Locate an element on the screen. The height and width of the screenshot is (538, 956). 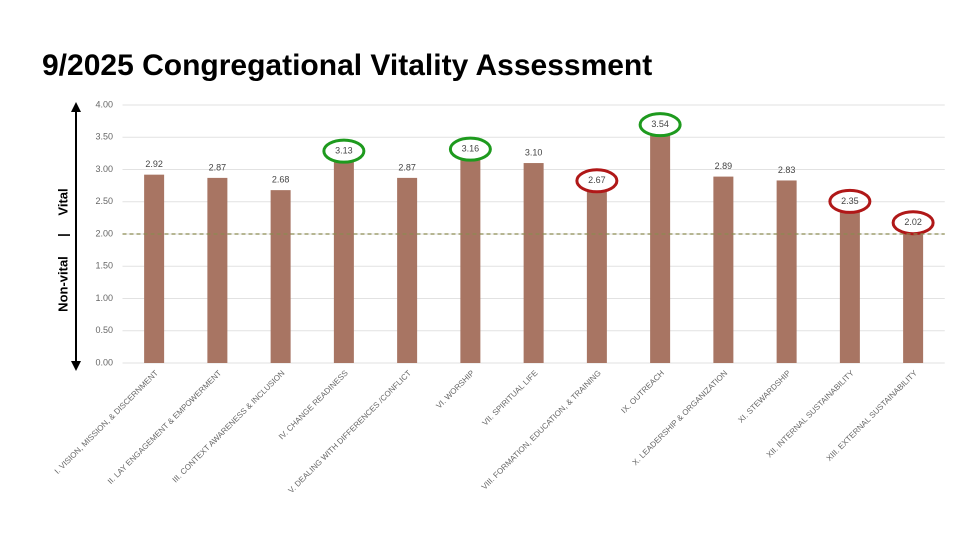
value-label: 2.89 is located at coordinates (724, 166).